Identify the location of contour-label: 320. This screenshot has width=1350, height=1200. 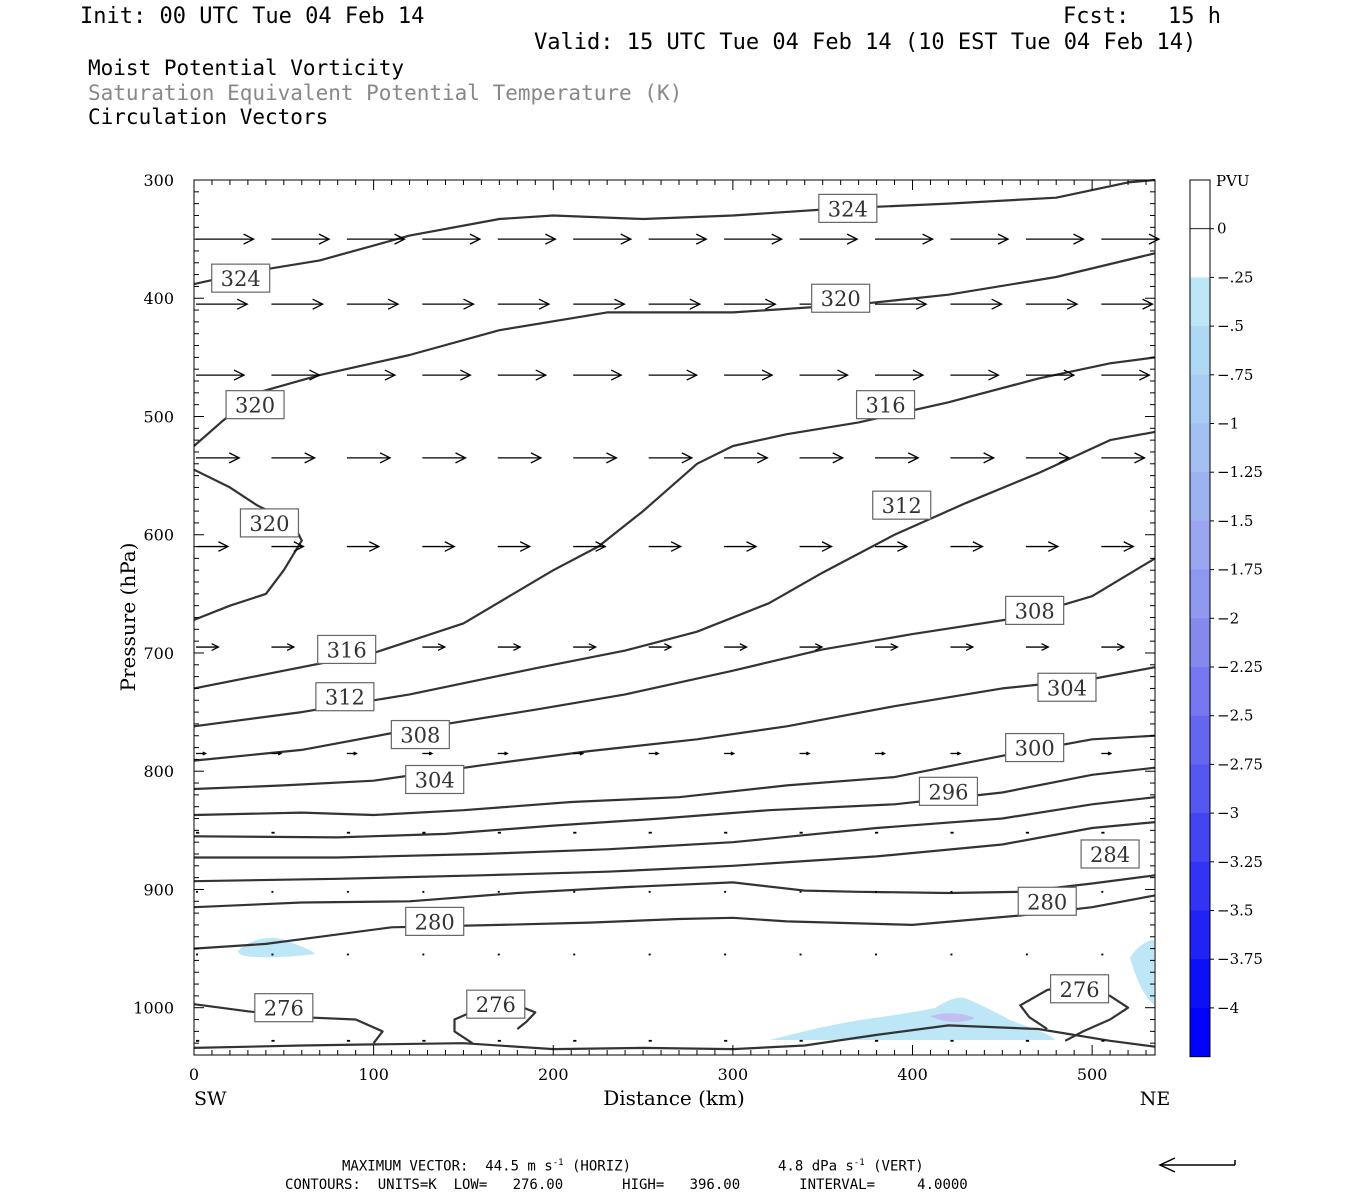
(255, 405).